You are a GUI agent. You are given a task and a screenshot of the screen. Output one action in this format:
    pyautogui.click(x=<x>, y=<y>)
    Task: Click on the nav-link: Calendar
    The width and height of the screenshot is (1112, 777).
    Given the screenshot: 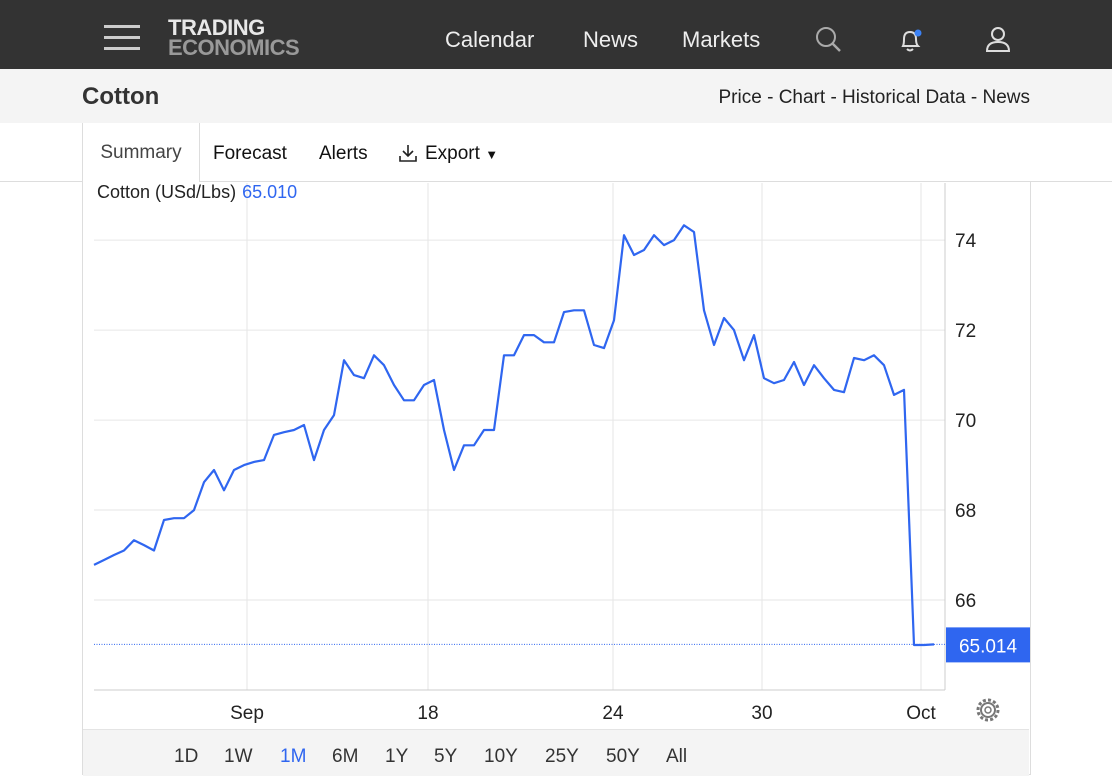 What is the action you would take?
    pyautogui.click(x=490, y=39)
    